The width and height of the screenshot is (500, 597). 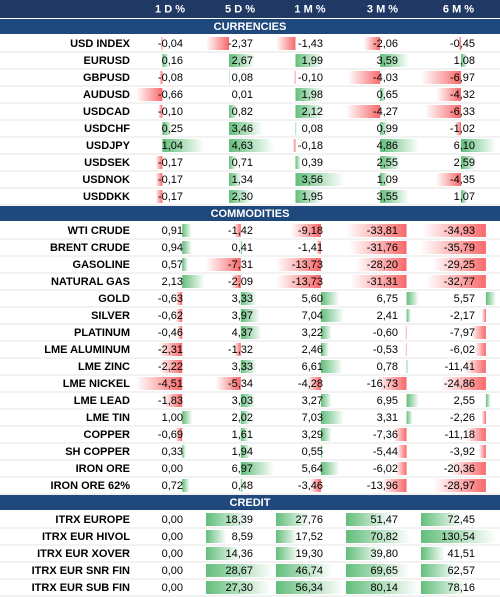 What do you see at coordinates (385, 333) in the screenshot?
I see `cell-value: -0,60` at bounding box center [385, 333].